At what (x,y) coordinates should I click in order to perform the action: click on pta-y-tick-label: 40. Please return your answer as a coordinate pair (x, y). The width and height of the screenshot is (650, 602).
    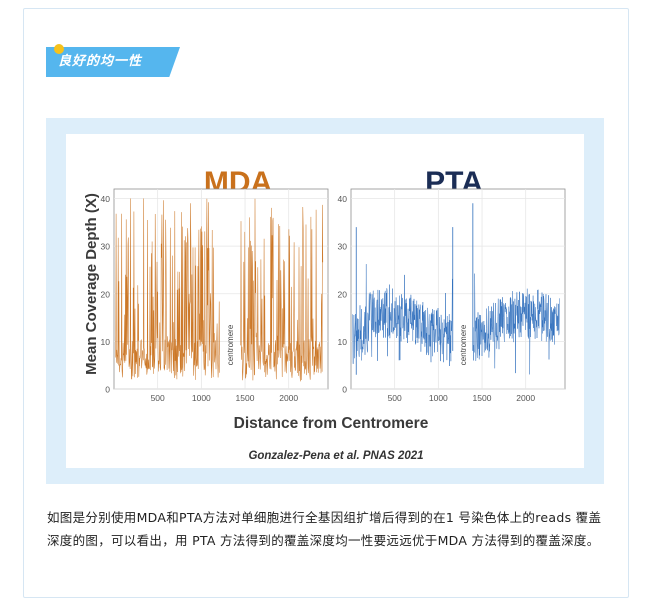
    Looking at the image, I should click on (343, 199).